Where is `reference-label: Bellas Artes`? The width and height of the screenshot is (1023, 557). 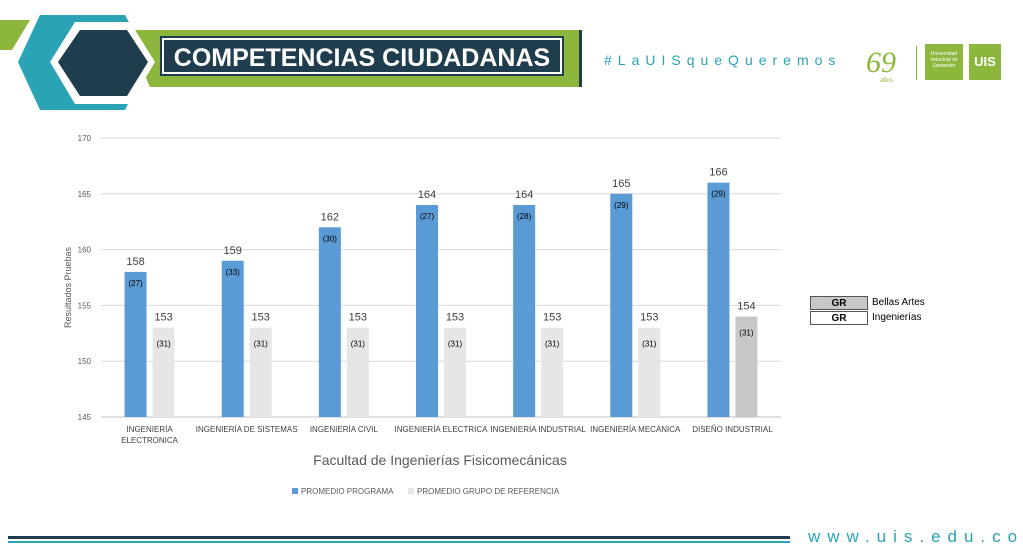 reference-label: Bellas Artes is located at coordinates (898, 302).